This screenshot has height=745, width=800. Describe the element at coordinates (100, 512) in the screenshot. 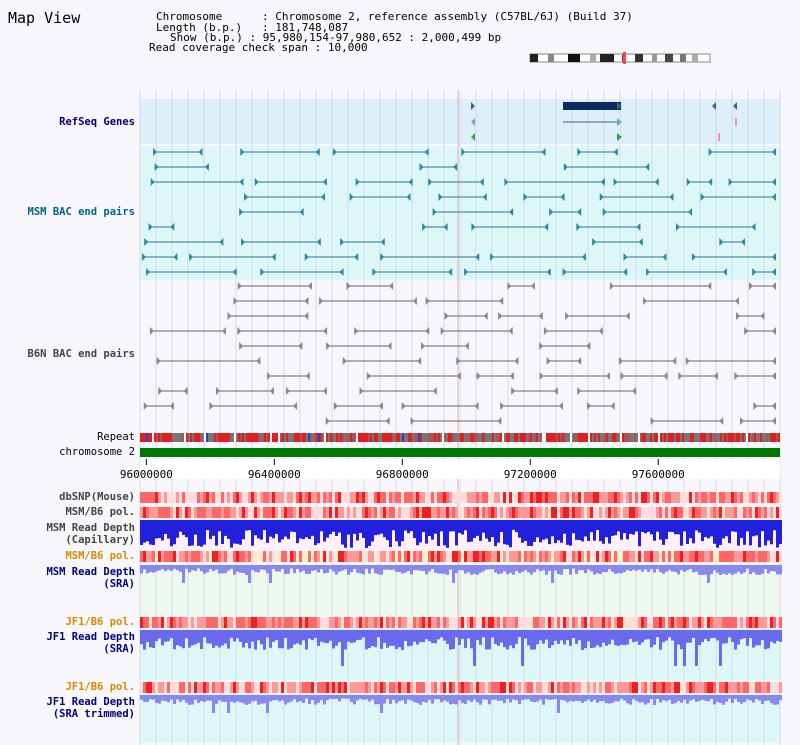

I see `track-label-msm-b6-pol: MSM/B6 pol.` at that location.